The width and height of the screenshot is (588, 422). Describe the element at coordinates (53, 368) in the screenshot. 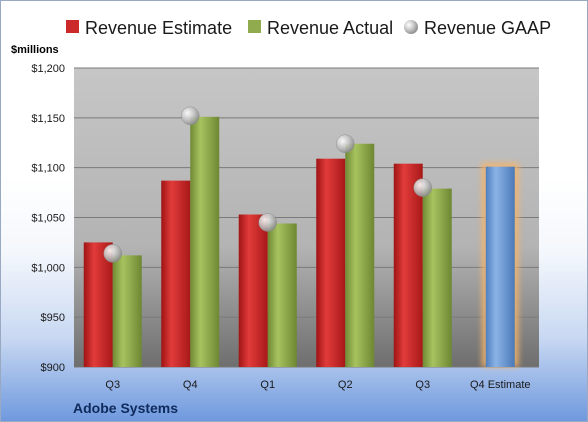

I see `y-tick-label: $900` at that location.